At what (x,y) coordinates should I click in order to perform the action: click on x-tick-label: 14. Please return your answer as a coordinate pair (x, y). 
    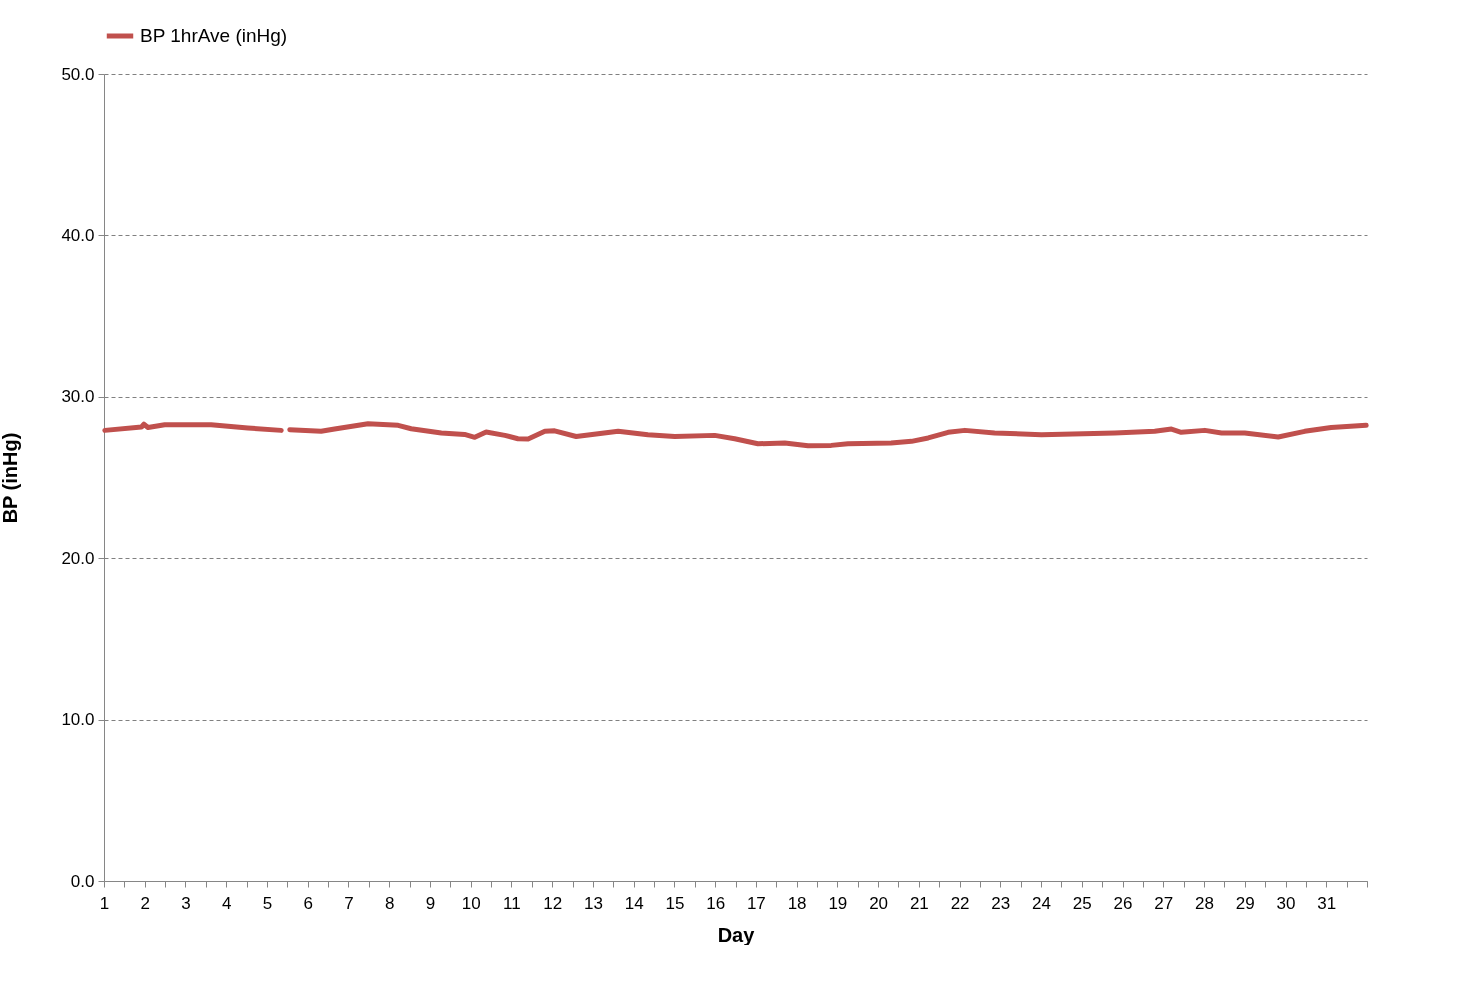
    Looking at the image, I should click on (634, 903).